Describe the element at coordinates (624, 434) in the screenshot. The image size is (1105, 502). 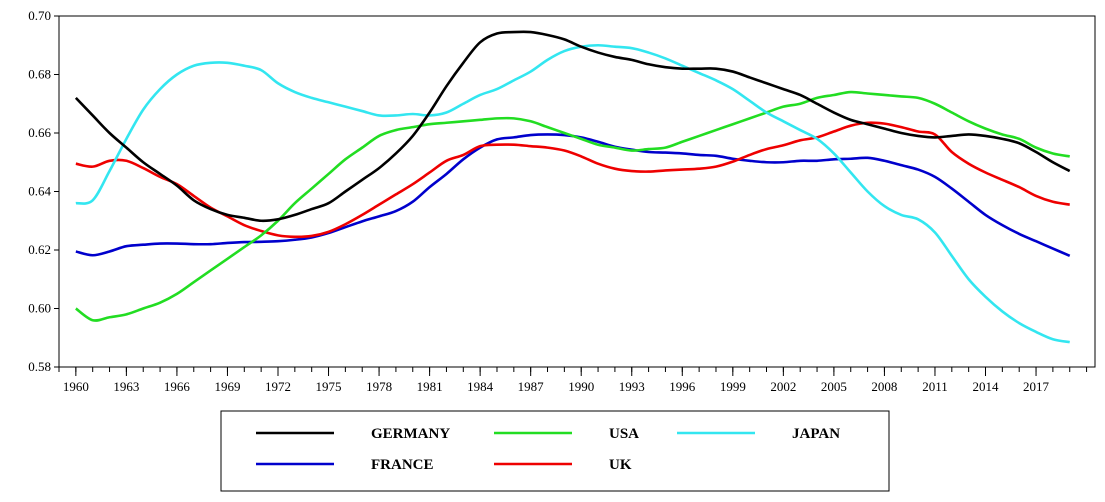
I see `legend-label-usa: USA` at that location.